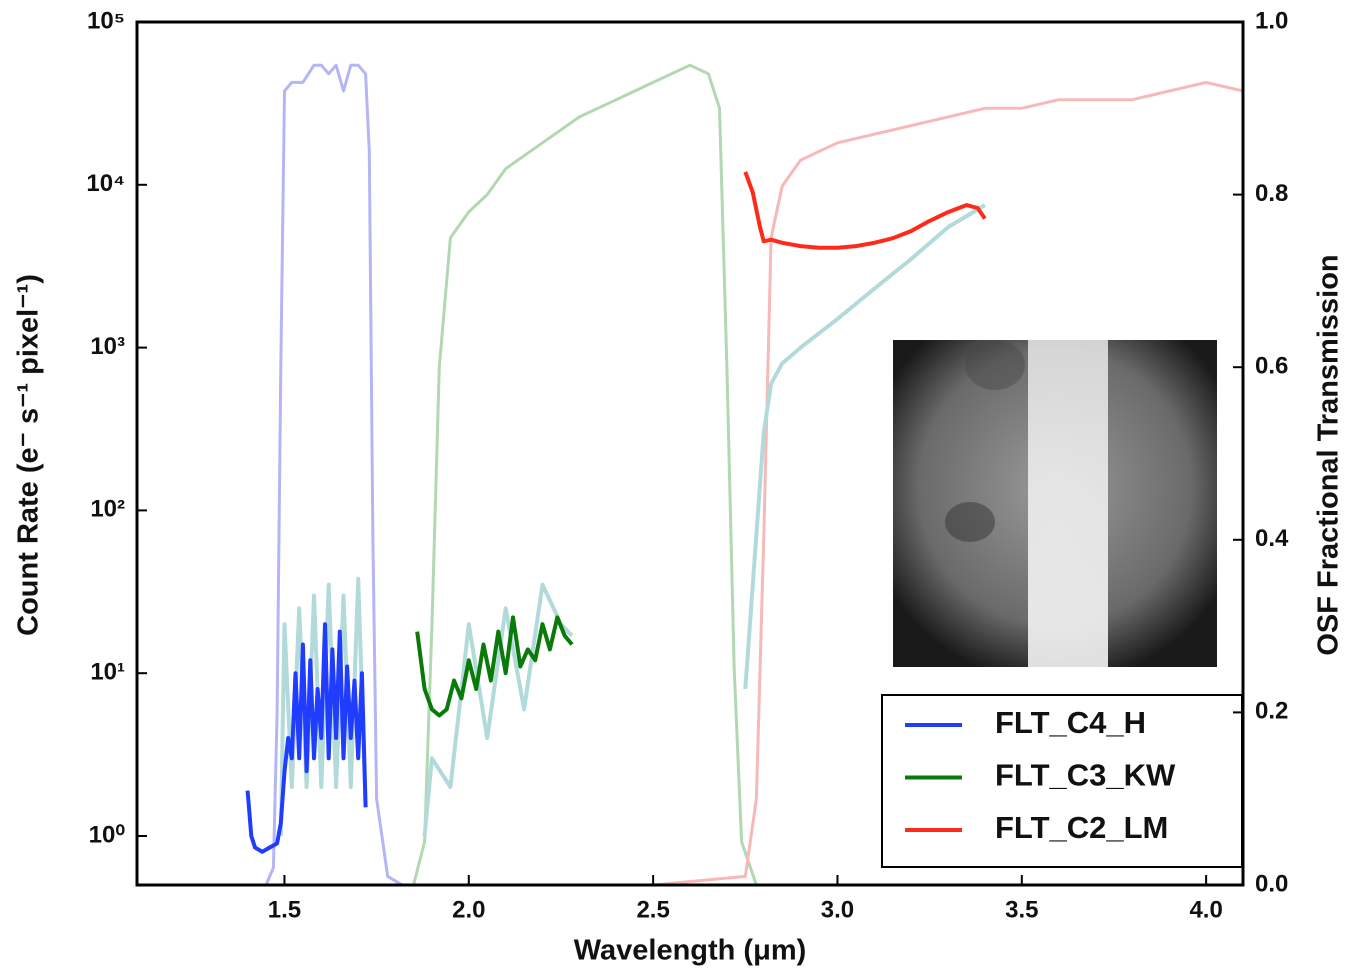 The image size is (1350, 979). What do you see at coordinates (1205, 909) in the screenshot?
I see `x-tick-label: 4.0` at bounding box center [1205, 909].